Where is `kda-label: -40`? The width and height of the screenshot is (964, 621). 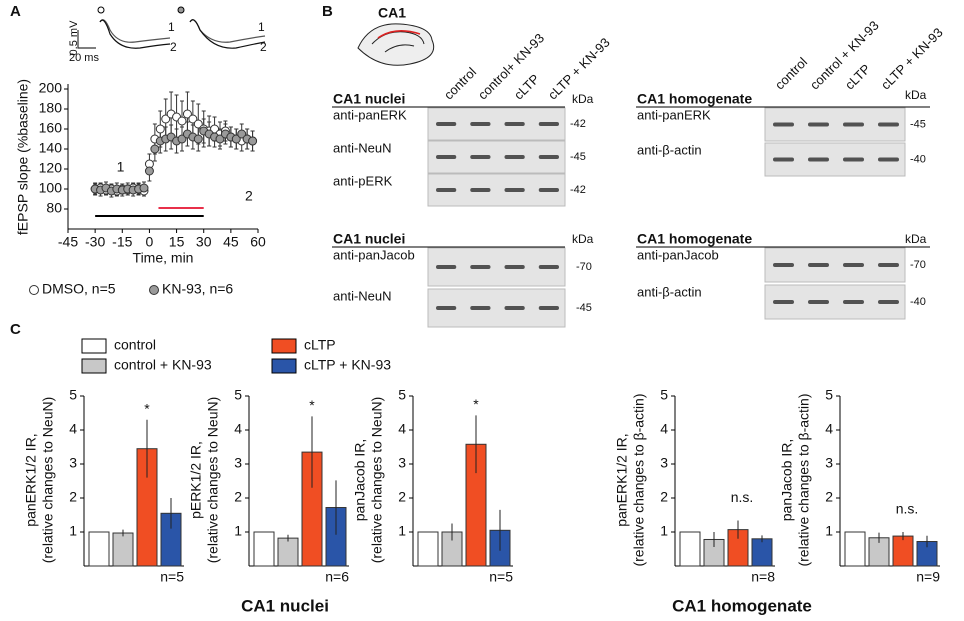
kda-label: -40 is located at coordinates (918, 302).